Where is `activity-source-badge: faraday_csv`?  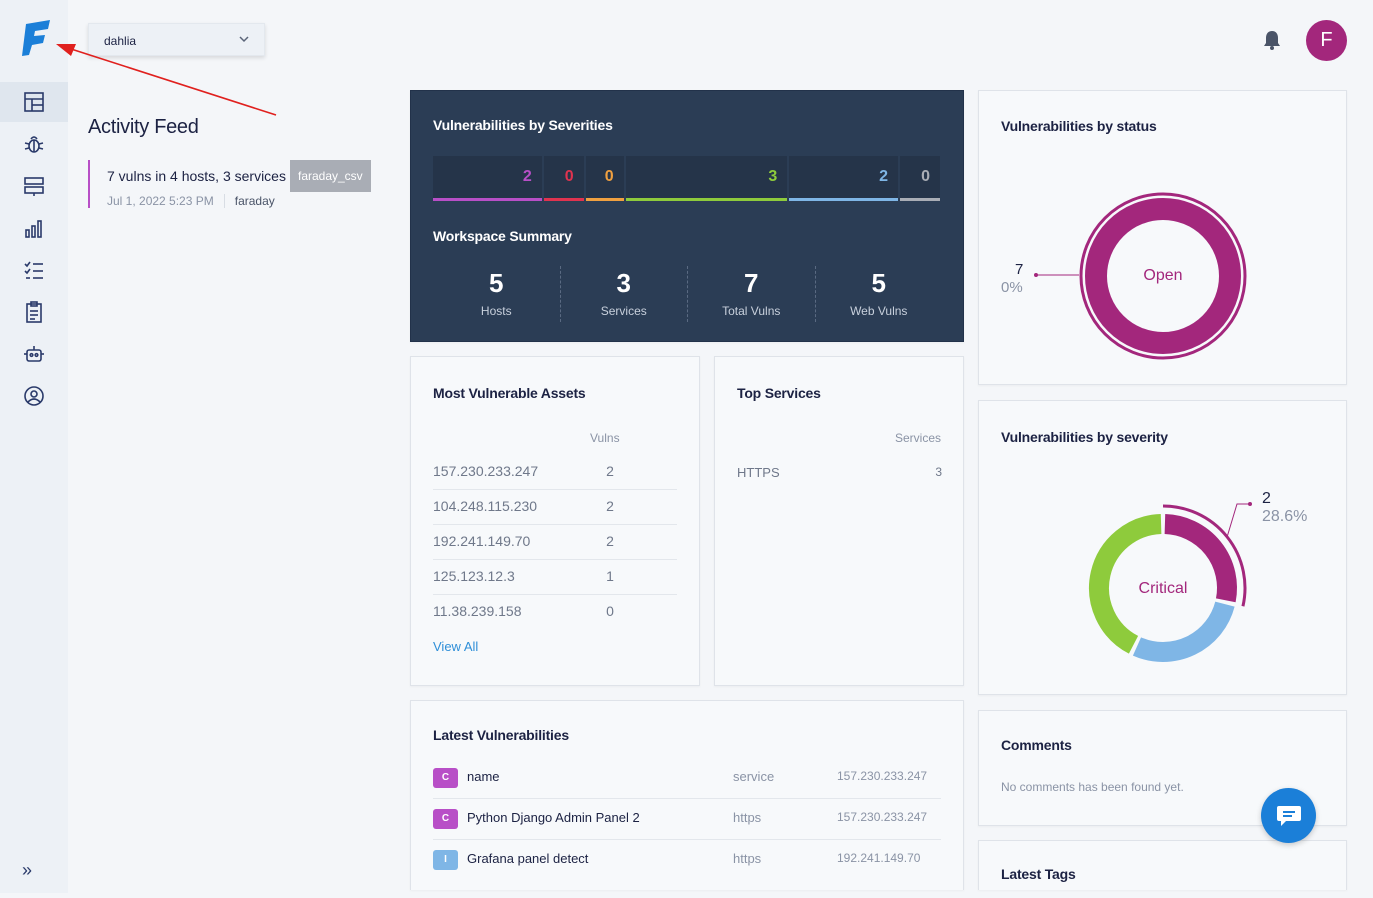 activity-source-badge: faraday_csv is located at coordinates (330, 176).